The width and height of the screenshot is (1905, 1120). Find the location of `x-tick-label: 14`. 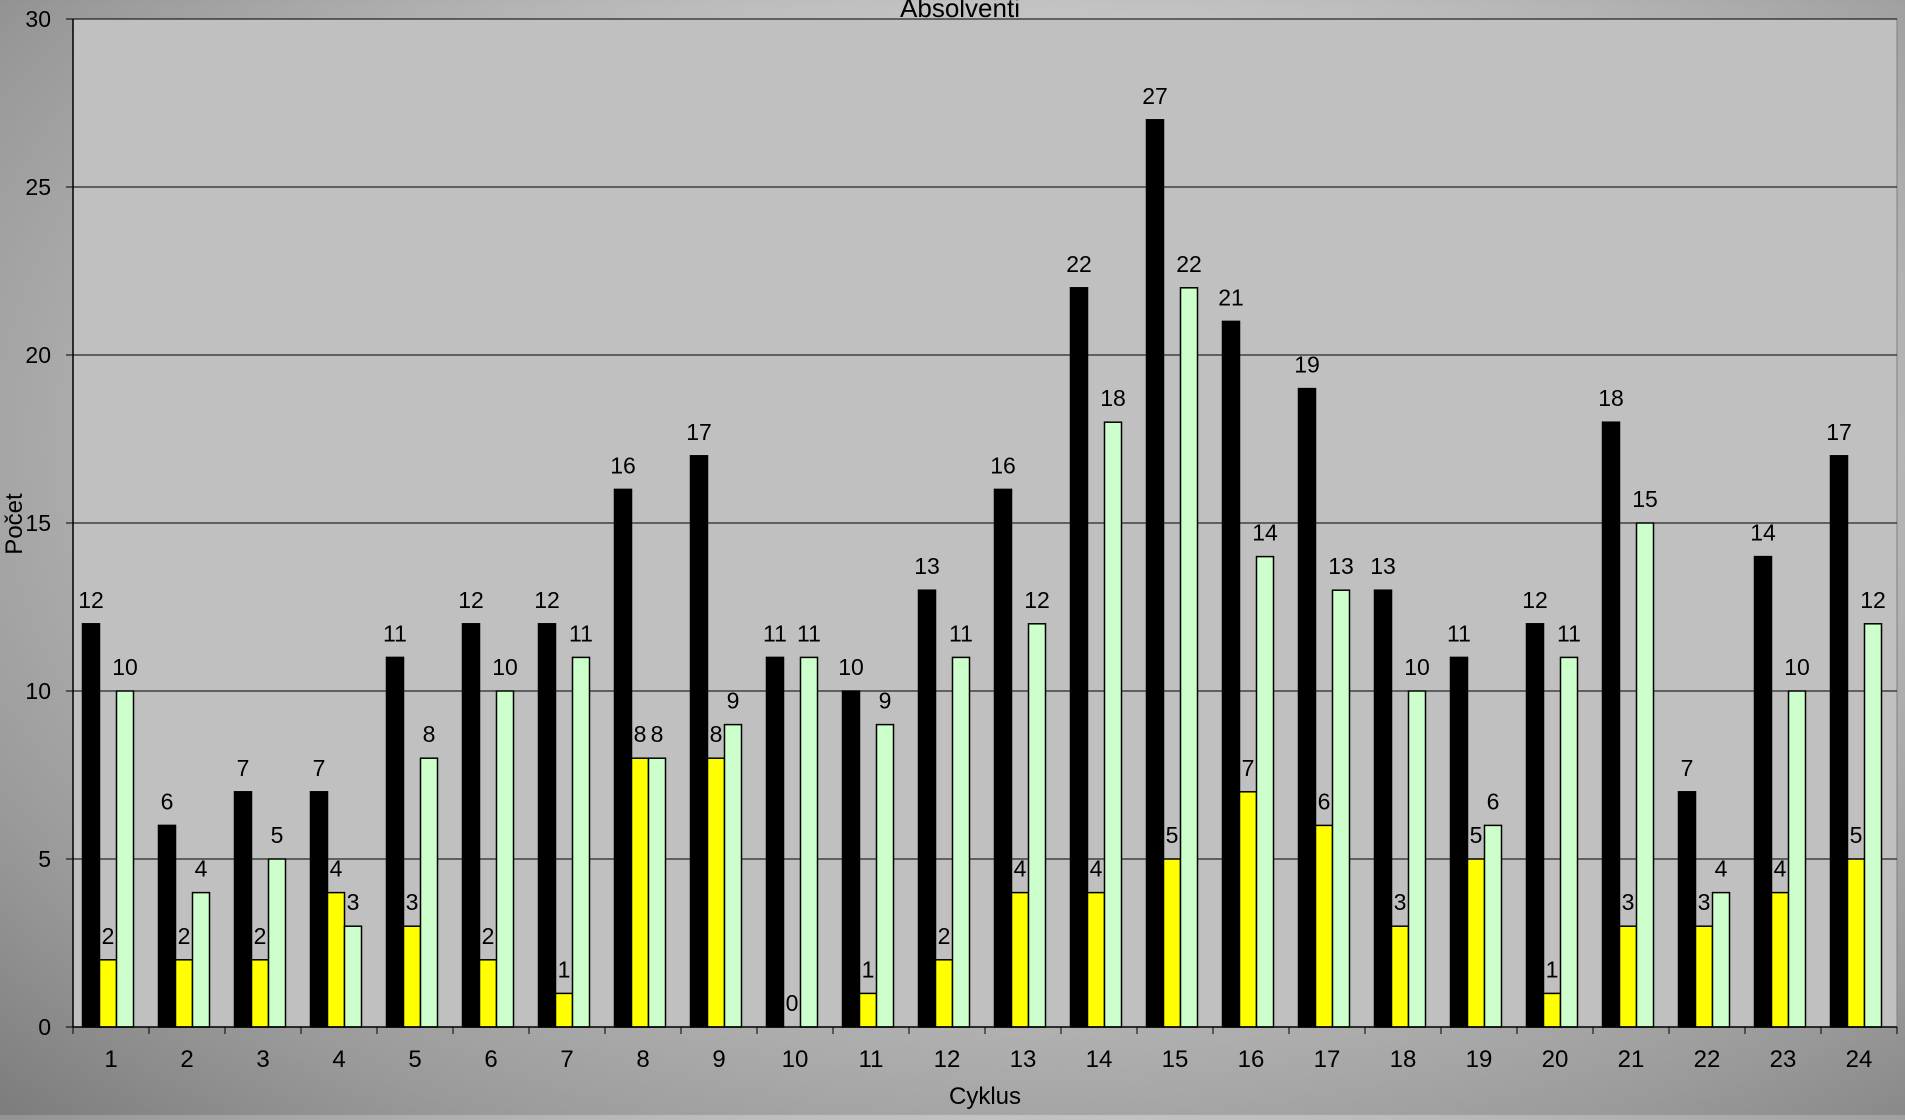

x-tick-label: 14 is located at coordinates (1099, 1059).